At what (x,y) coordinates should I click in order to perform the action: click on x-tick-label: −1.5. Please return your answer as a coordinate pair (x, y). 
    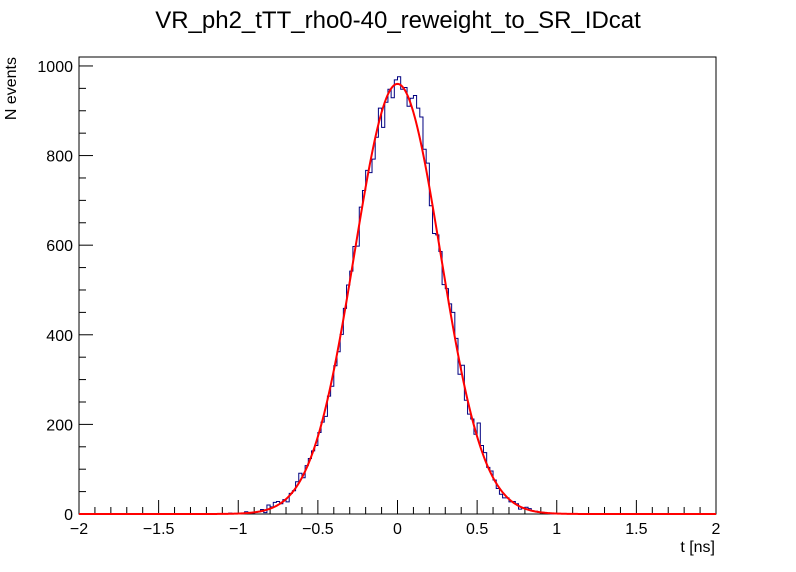
    Looking at the image, I should click on (159, 529).